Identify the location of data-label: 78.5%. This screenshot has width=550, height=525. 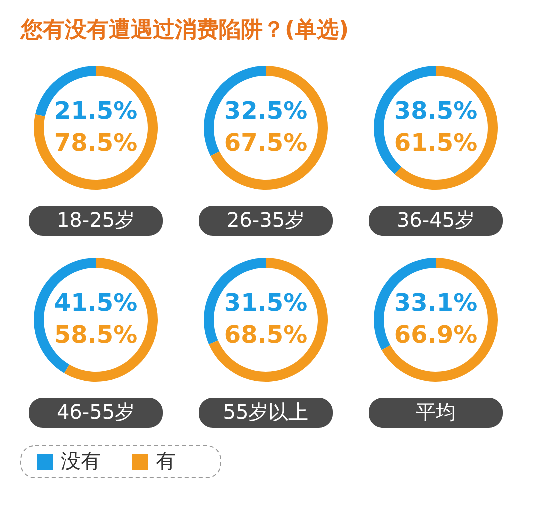
(96, 143).